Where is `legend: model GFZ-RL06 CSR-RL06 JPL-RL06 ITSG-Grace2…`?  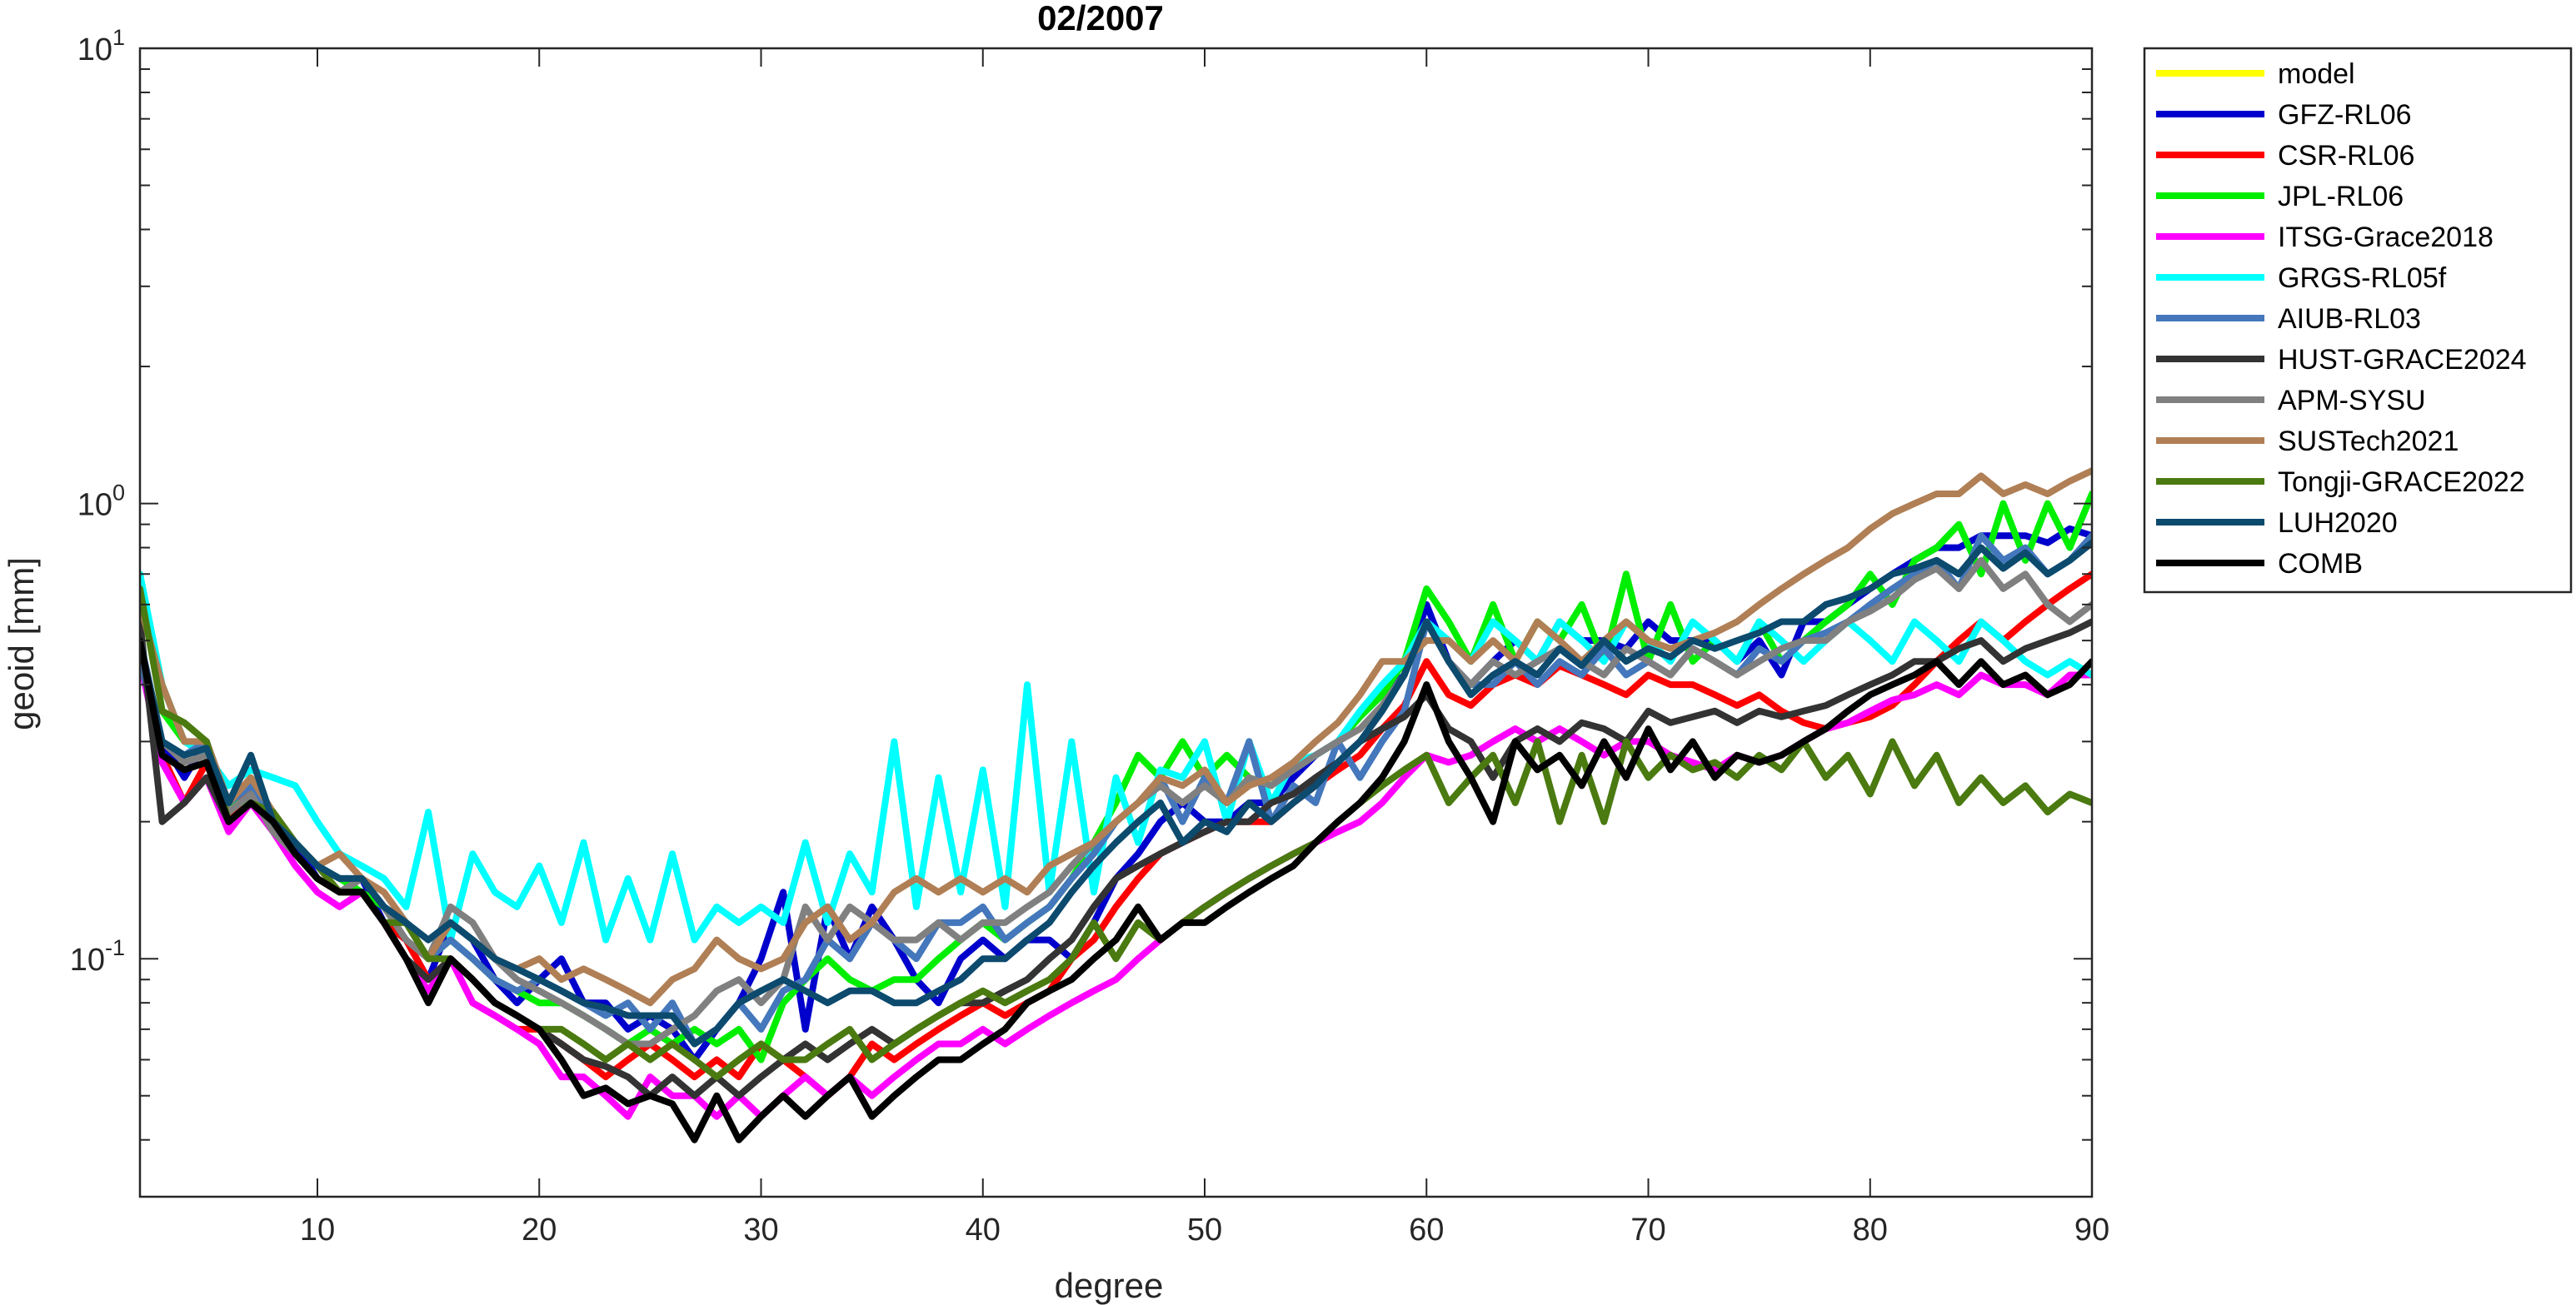
legend: model GFZ-RL06 CSR-RL06 JPL-RL06 ITSG-Grace2… is located at coordinates (2358, 320).